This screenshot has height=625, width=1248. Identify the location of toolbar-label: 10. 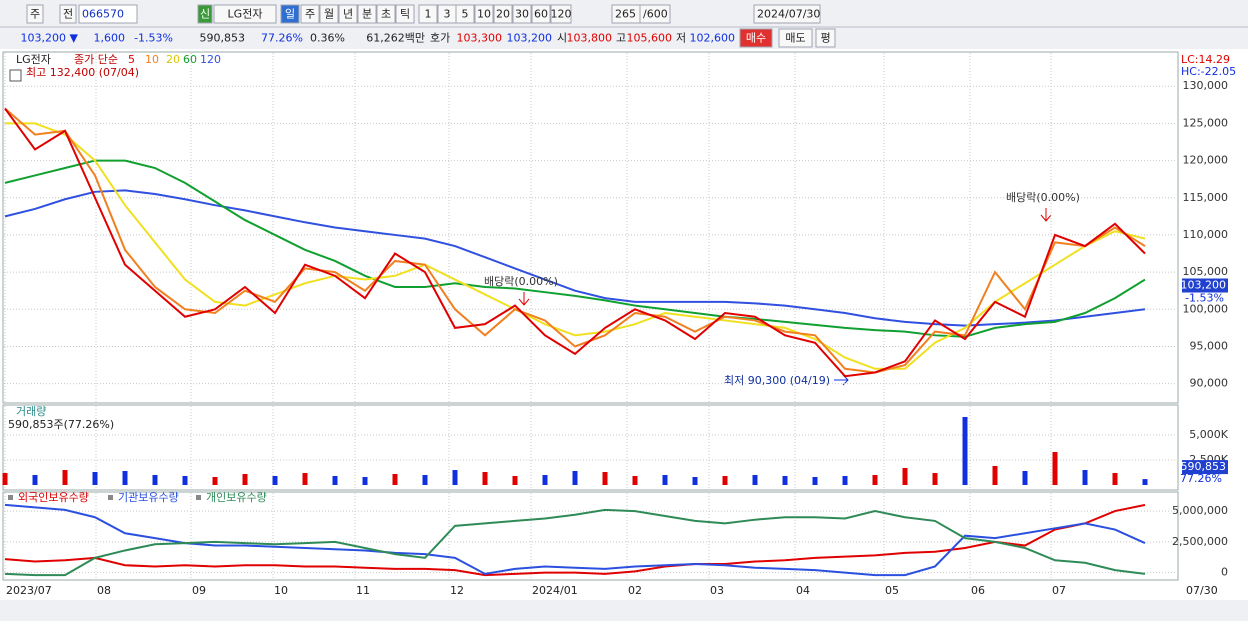
(484, 14).